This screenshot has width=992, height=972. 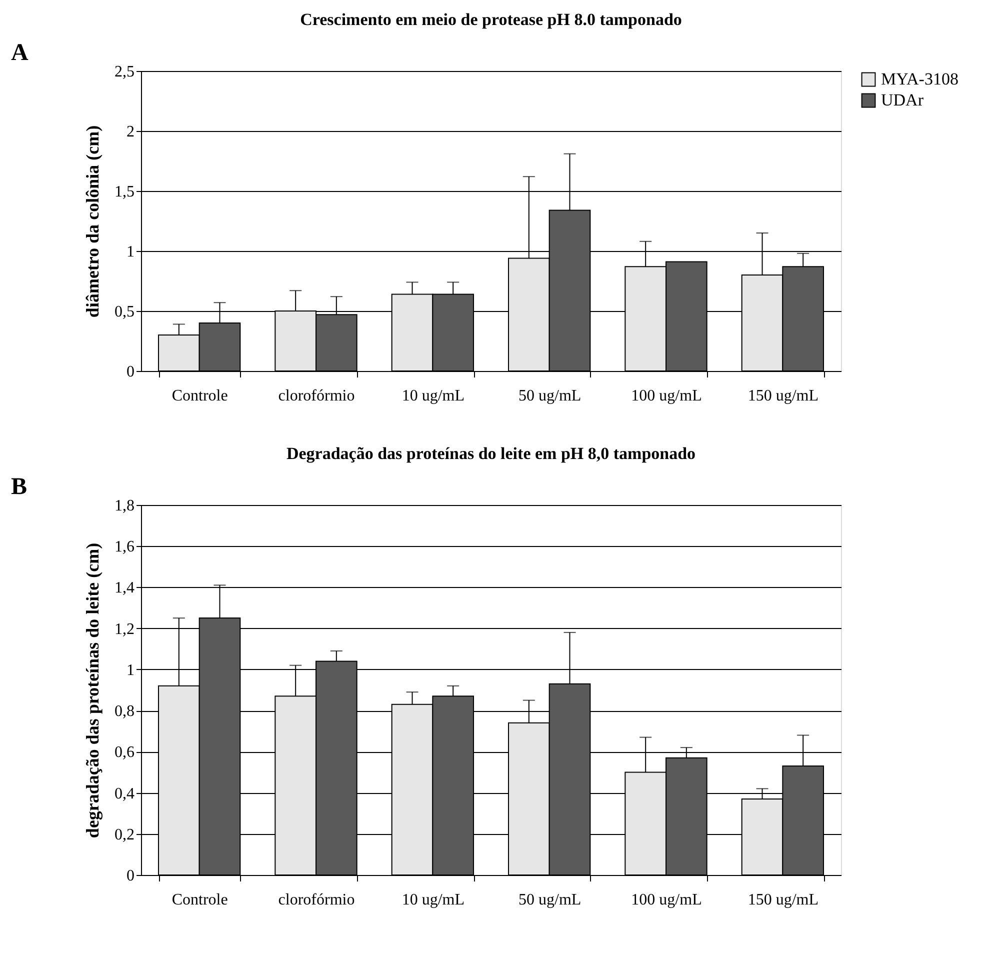 What do you see at coordinates (124, 312) in the screenshot?
I see `y-tick-label: 0,5` at bounding box center [124, 312].